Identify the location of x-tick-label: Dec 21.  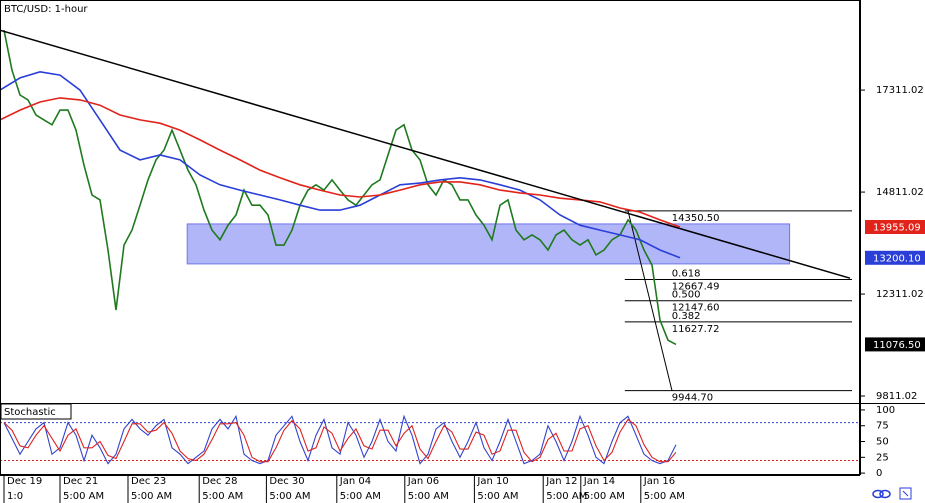
(80, 481).